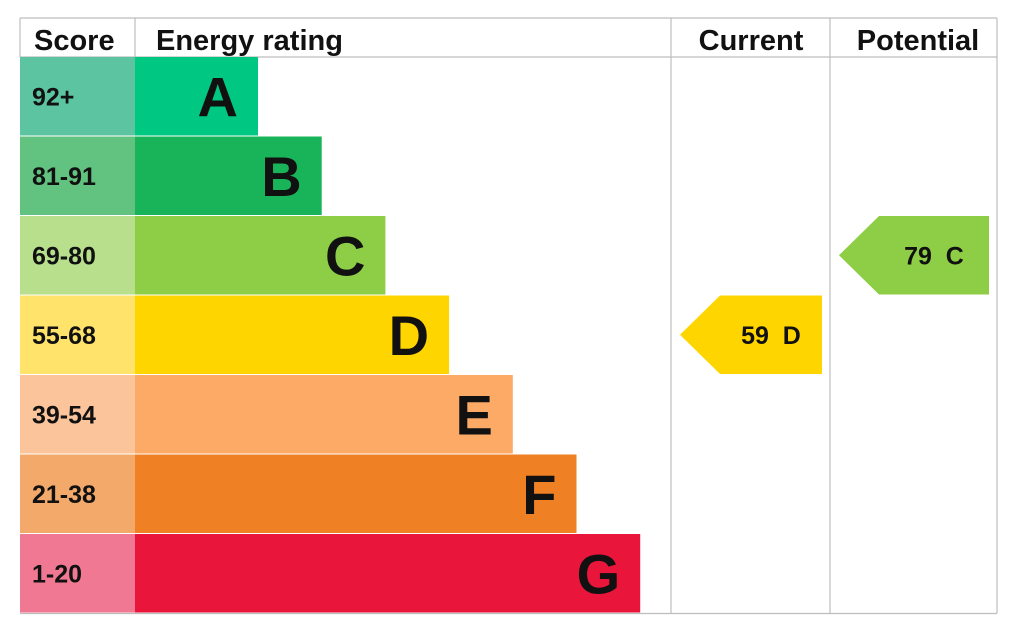  I want to click on rating-bar-b, so click(228, 175).